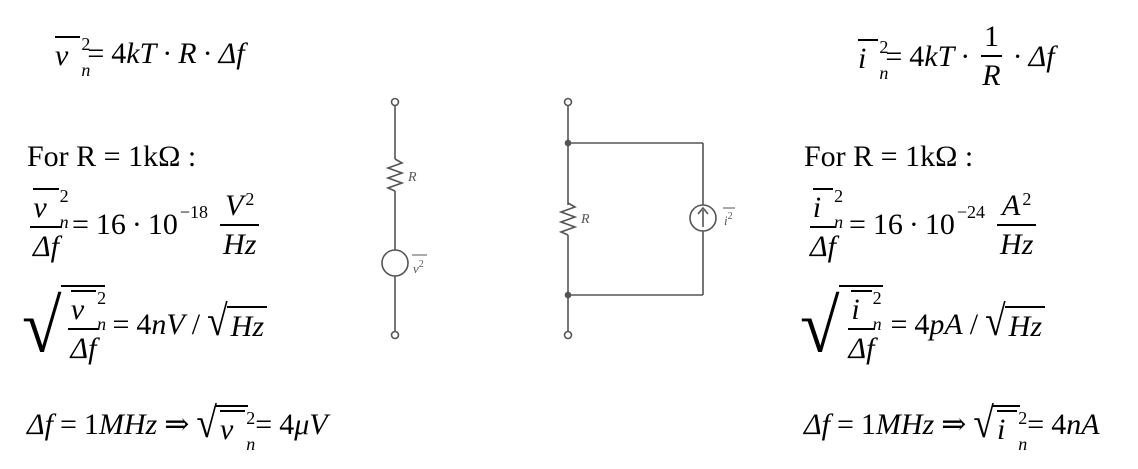 The width and height of the screenshot is (1138, 469). I want to click on left-bandwidth-result: Δf = 1 MHz ⇒ √ v 2 n = 4 μV, so click(177, 426).